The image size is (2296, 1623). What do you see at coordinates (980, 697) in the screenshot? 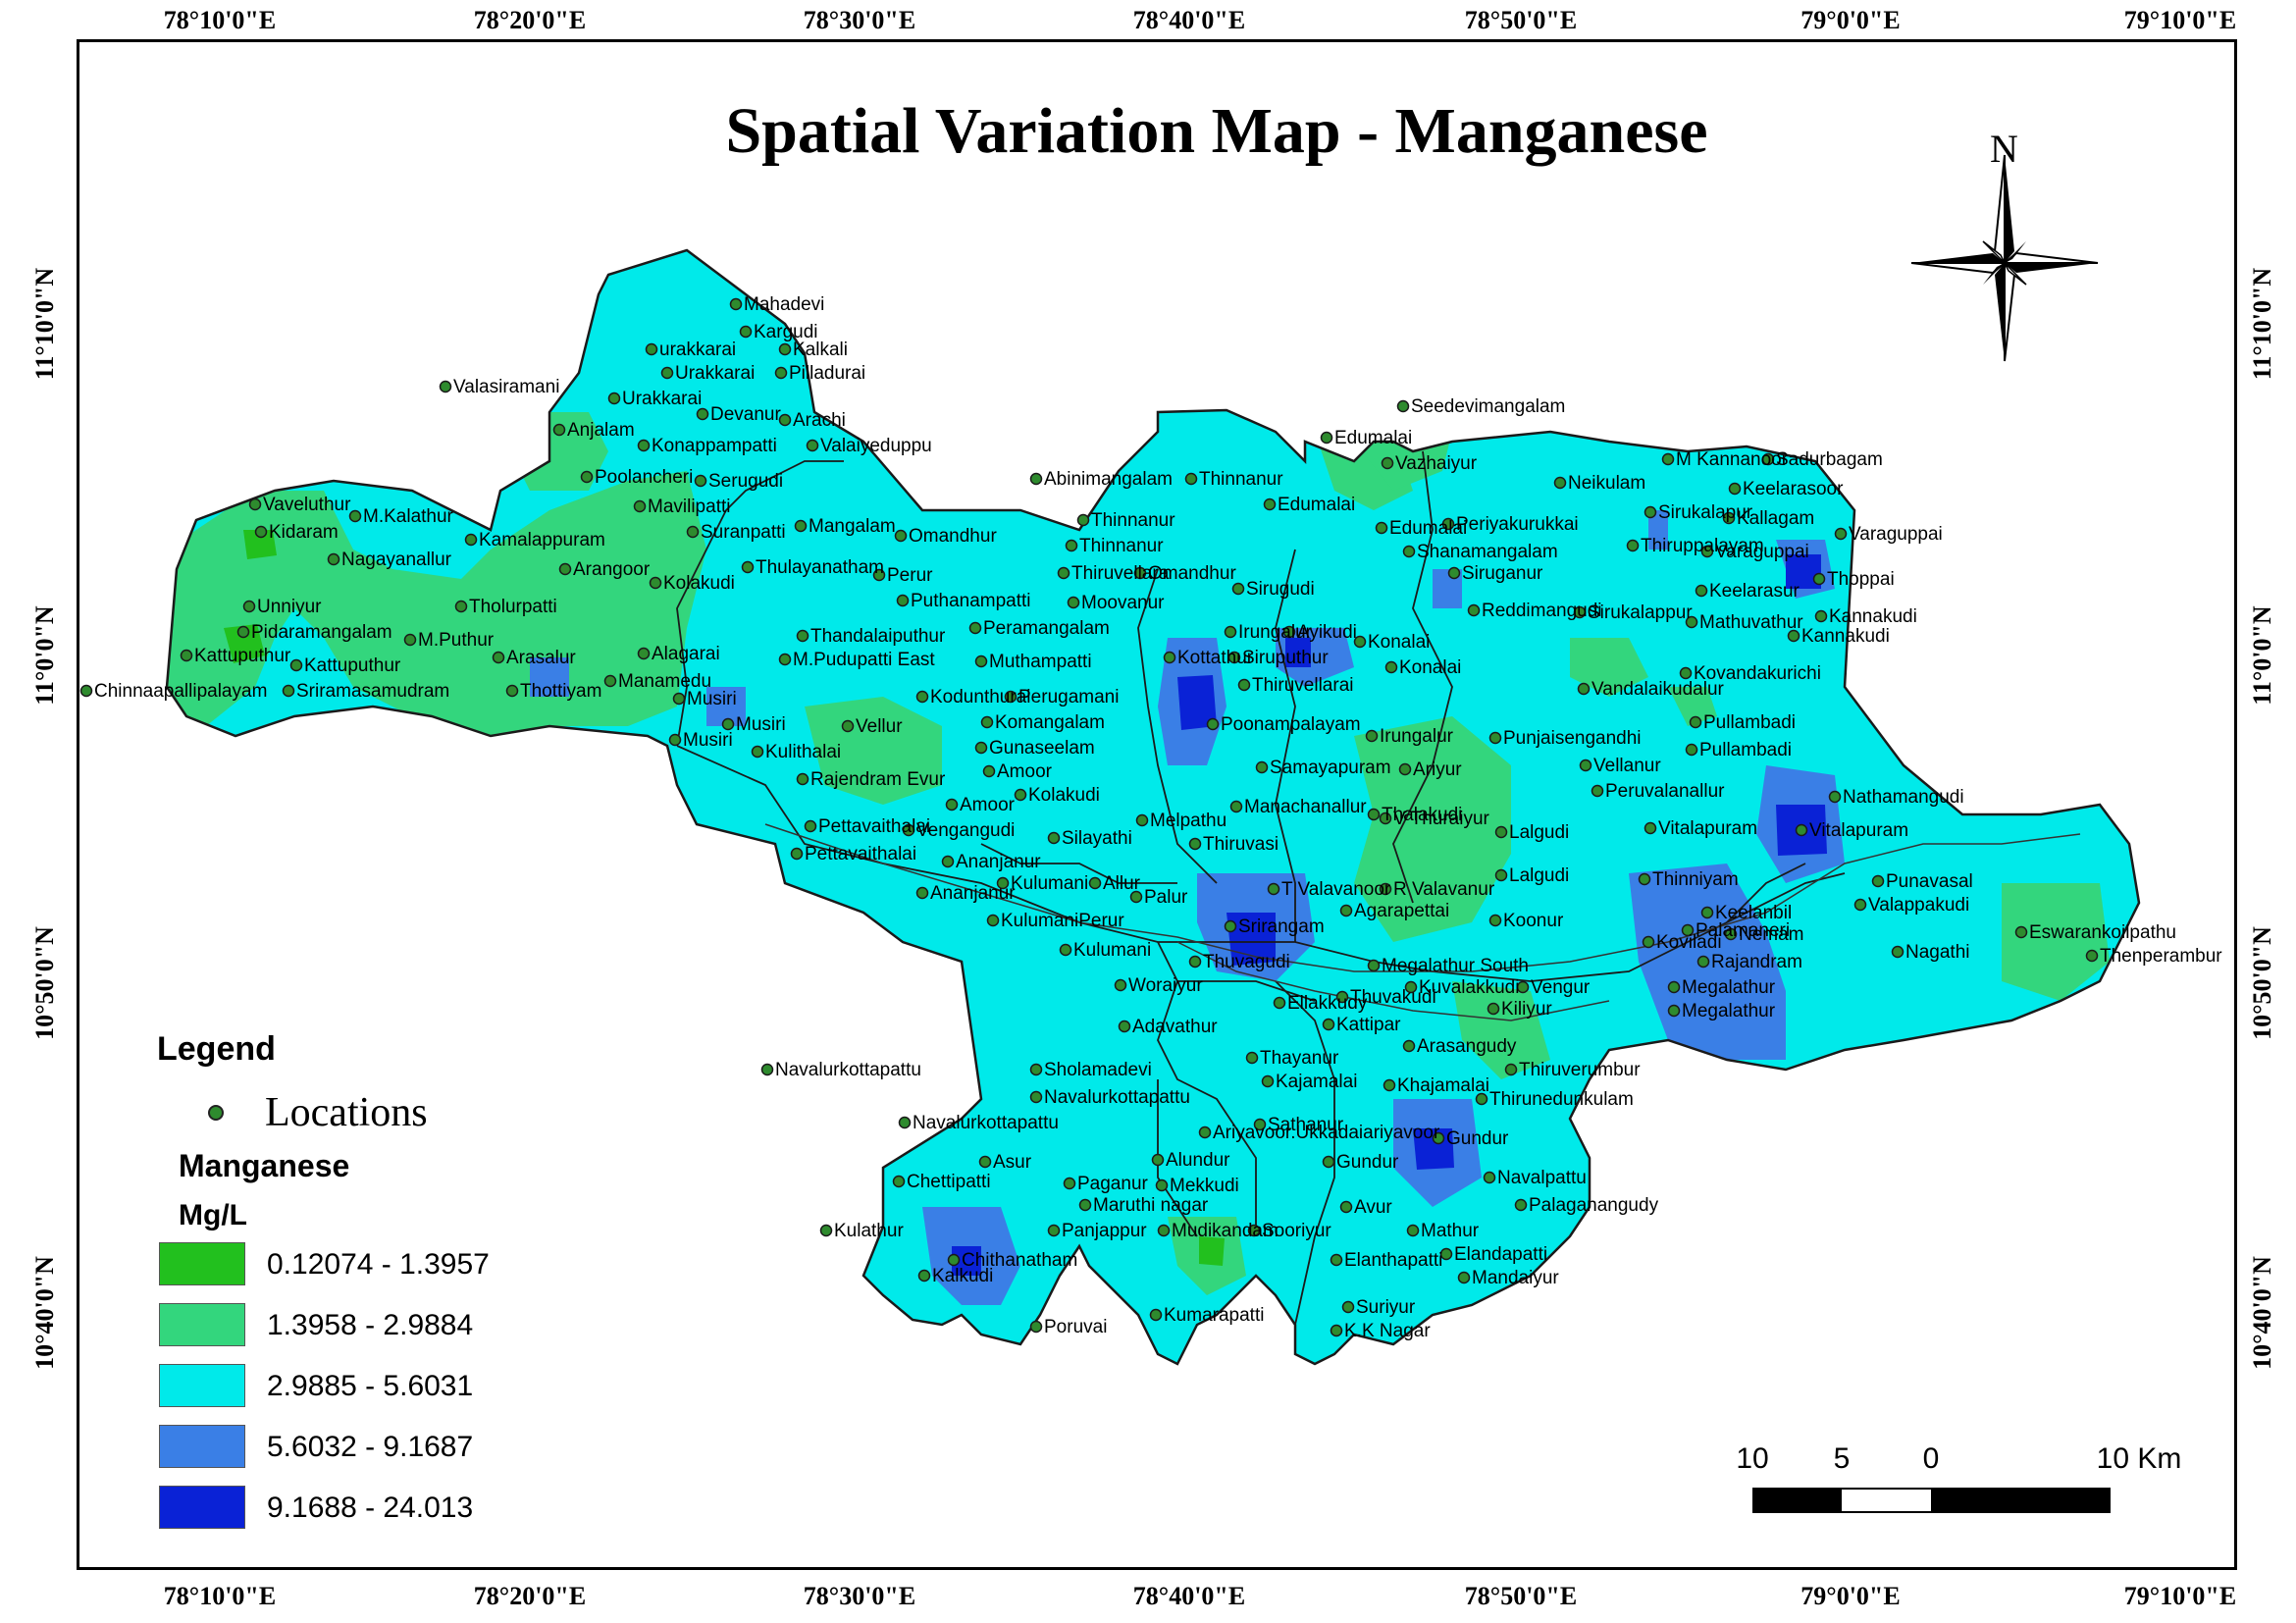
I see `place-label: Kodunthurai` at bounding box center [980, 697].